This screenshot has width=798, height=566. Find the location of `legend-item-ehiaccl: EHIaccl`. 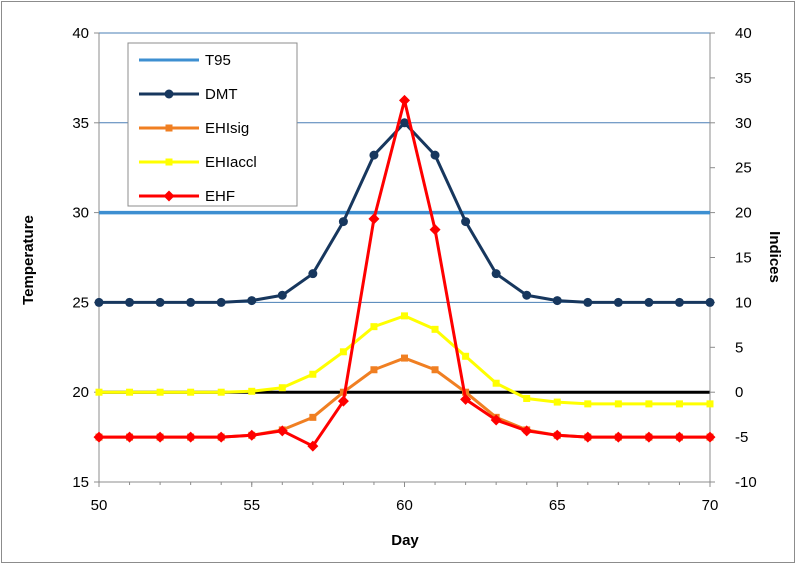

legend-item-ehiaccl: EHIaccl is located at coordinates (198, 162).